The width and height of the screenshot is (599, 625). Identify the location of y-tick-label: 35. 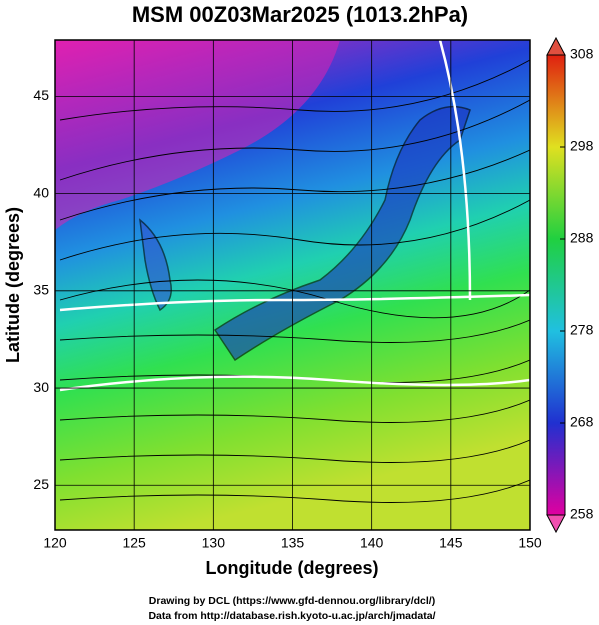
(41, 290).